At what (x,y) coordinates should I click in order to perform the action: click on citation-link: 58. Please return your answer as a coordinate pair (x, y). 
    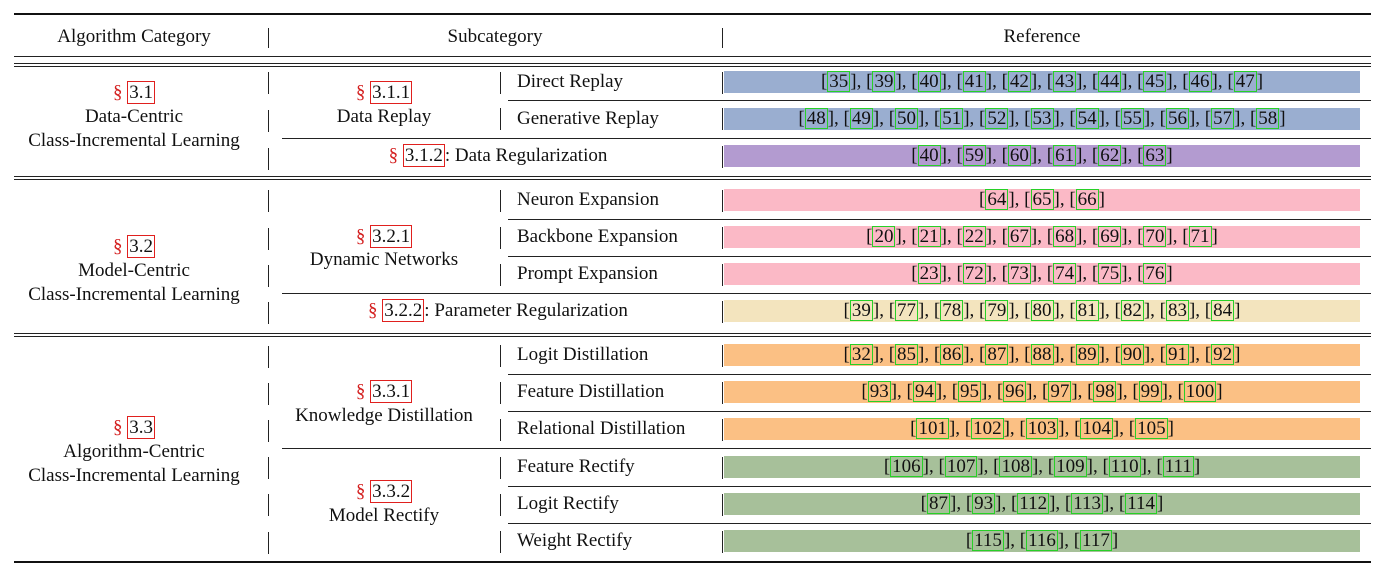
    Looking at the image, I should click on (1268, 118).